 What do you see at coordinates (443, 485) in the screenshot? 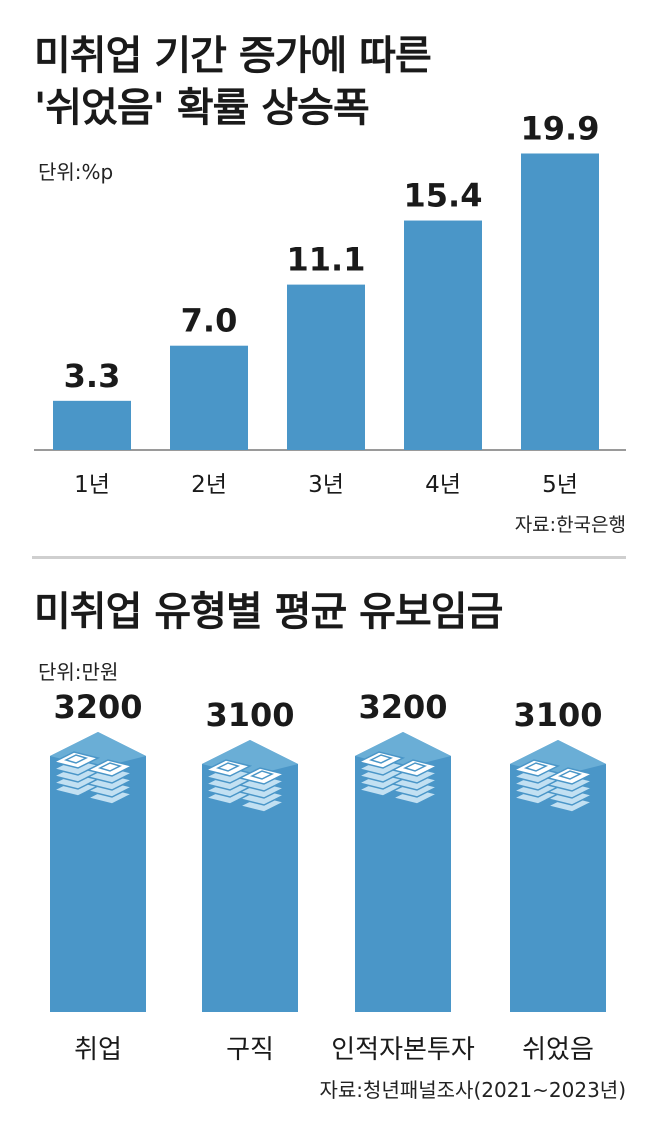
I see `chart1-category-label: 4년` at bounding box center [443, 485].